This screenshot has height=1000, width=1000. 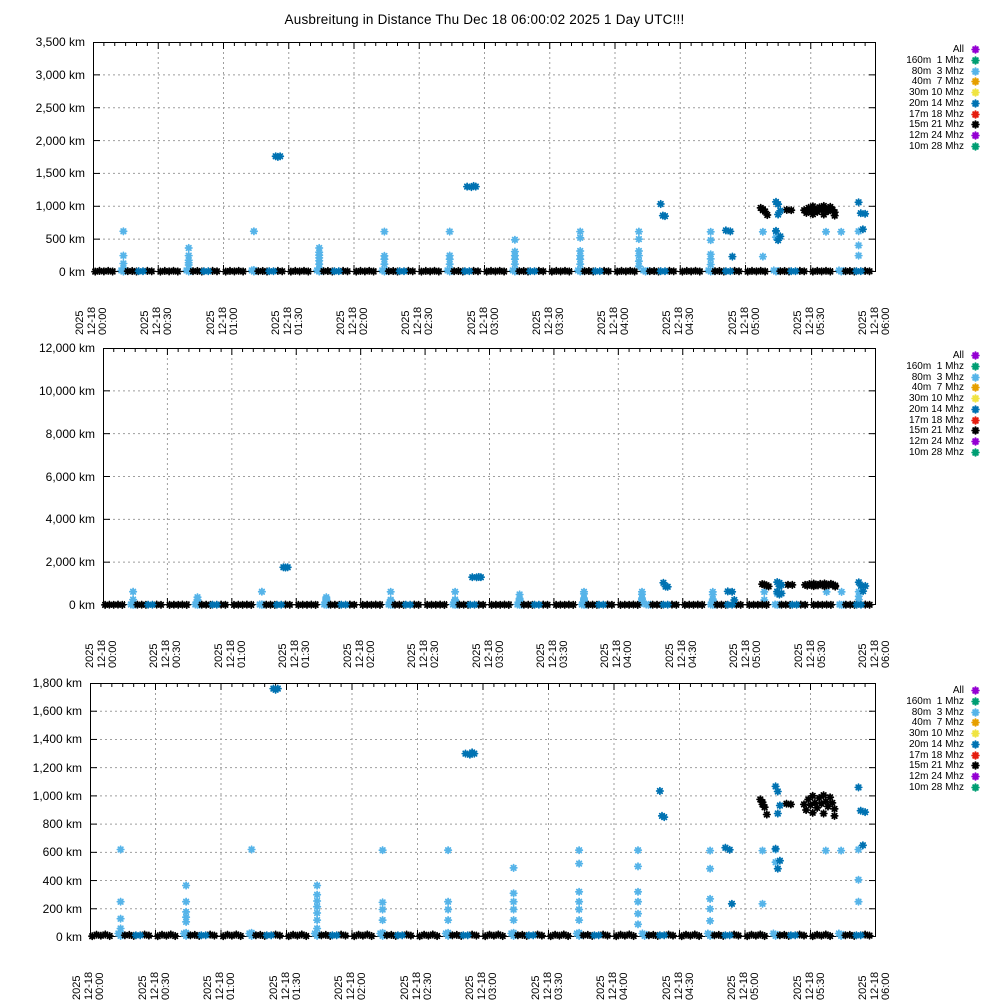 What do you see at coordinates (68, 937) in the screenshot?
I see `y-tick-label: 0 km` at bounding box center [68, 937].